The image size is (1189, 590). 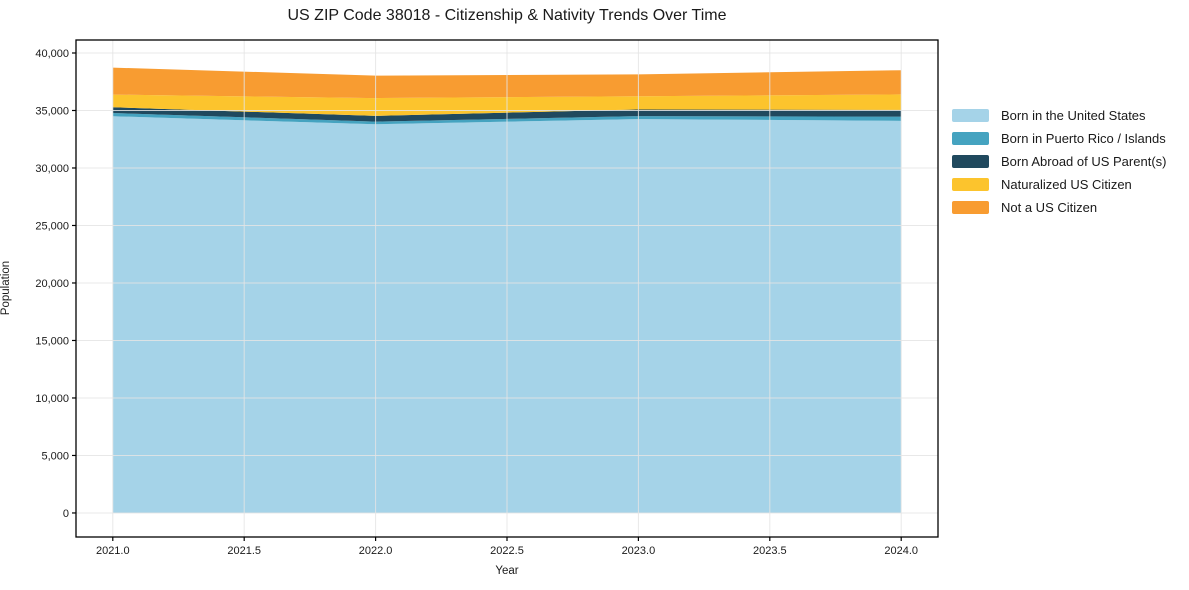 I want to click on x-tick-label: 2023.0, so click(x=639, y=551).